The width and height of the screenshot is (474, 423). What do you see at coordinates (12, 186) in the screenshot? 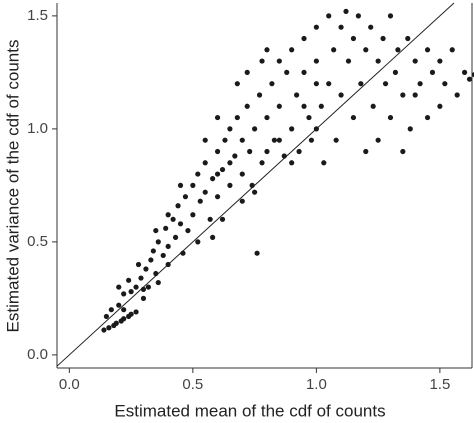
I see `y-axis-label: Estimated variance of the cdf of counts` at bounding box center [12, 186].